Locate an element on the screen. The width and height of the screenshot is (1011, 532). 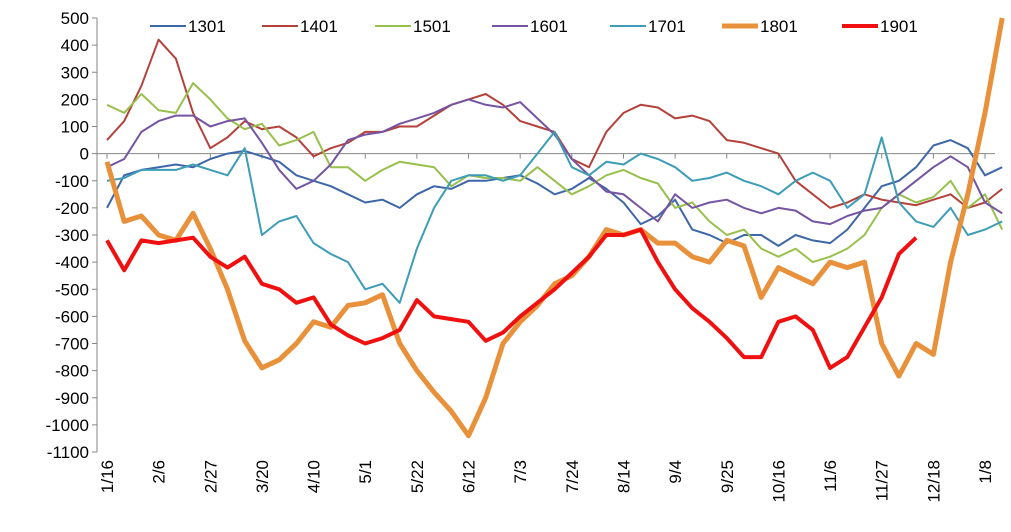
x-tick-label: 10/16 is located at coordinates (778, 481).